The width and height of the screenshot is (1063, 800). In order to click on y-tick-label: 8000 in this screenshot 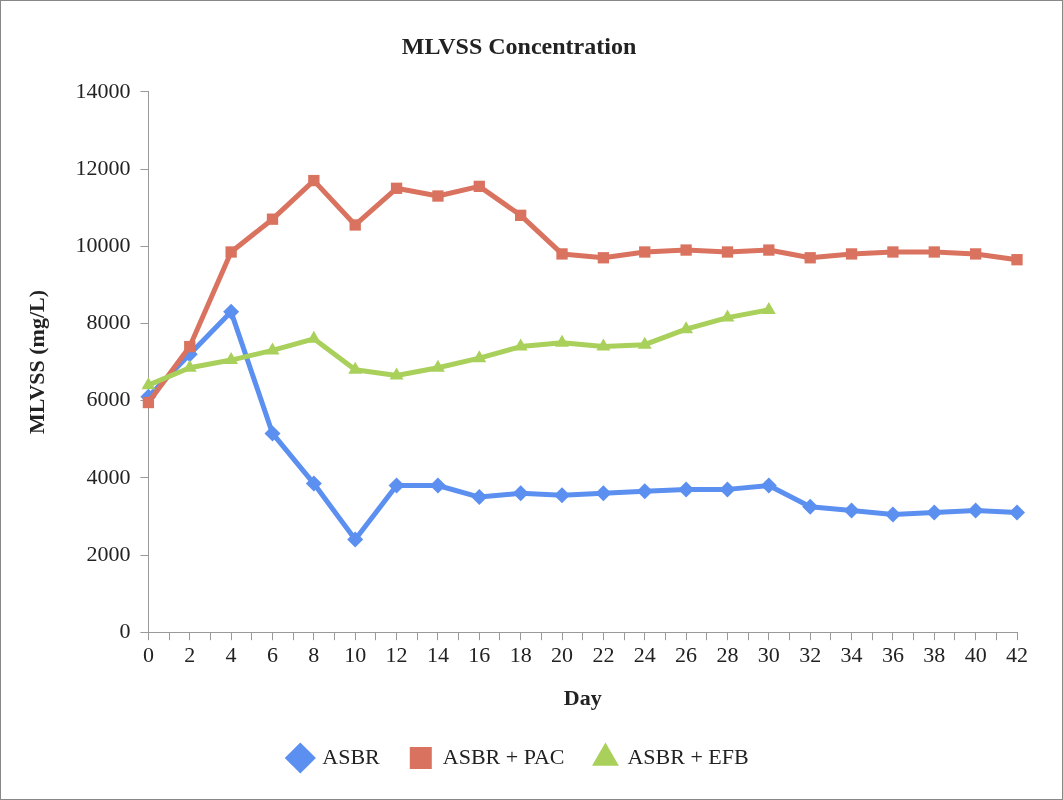, I will do `click(108, 322)`.